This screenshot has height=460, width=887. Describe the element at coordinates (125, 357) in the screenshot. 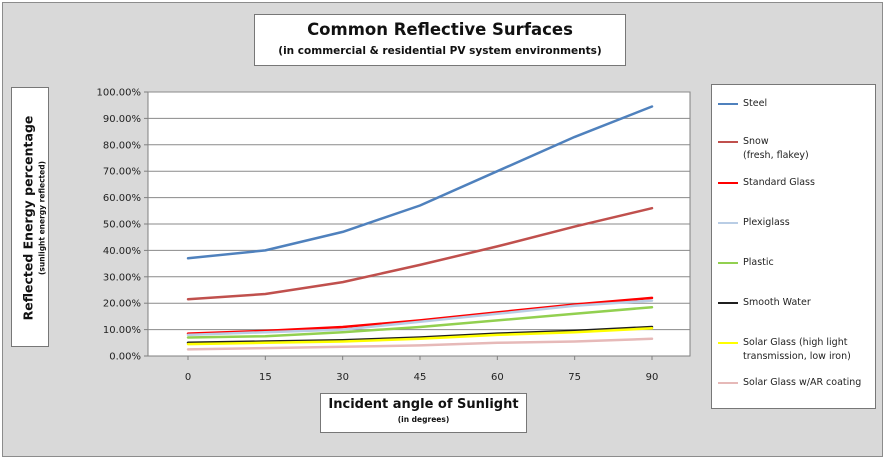

I see `y-tick-label: 0.00%` at that location.